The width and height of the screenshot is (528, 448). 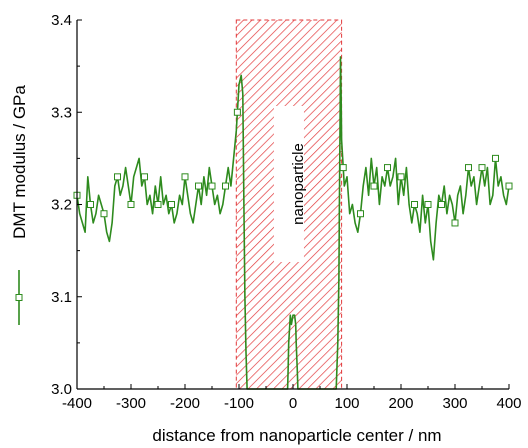 What do you see at coordinates (77, 403) in the screenshot?
I see `x-tick-label: -400` at bounding box center [77, 403].